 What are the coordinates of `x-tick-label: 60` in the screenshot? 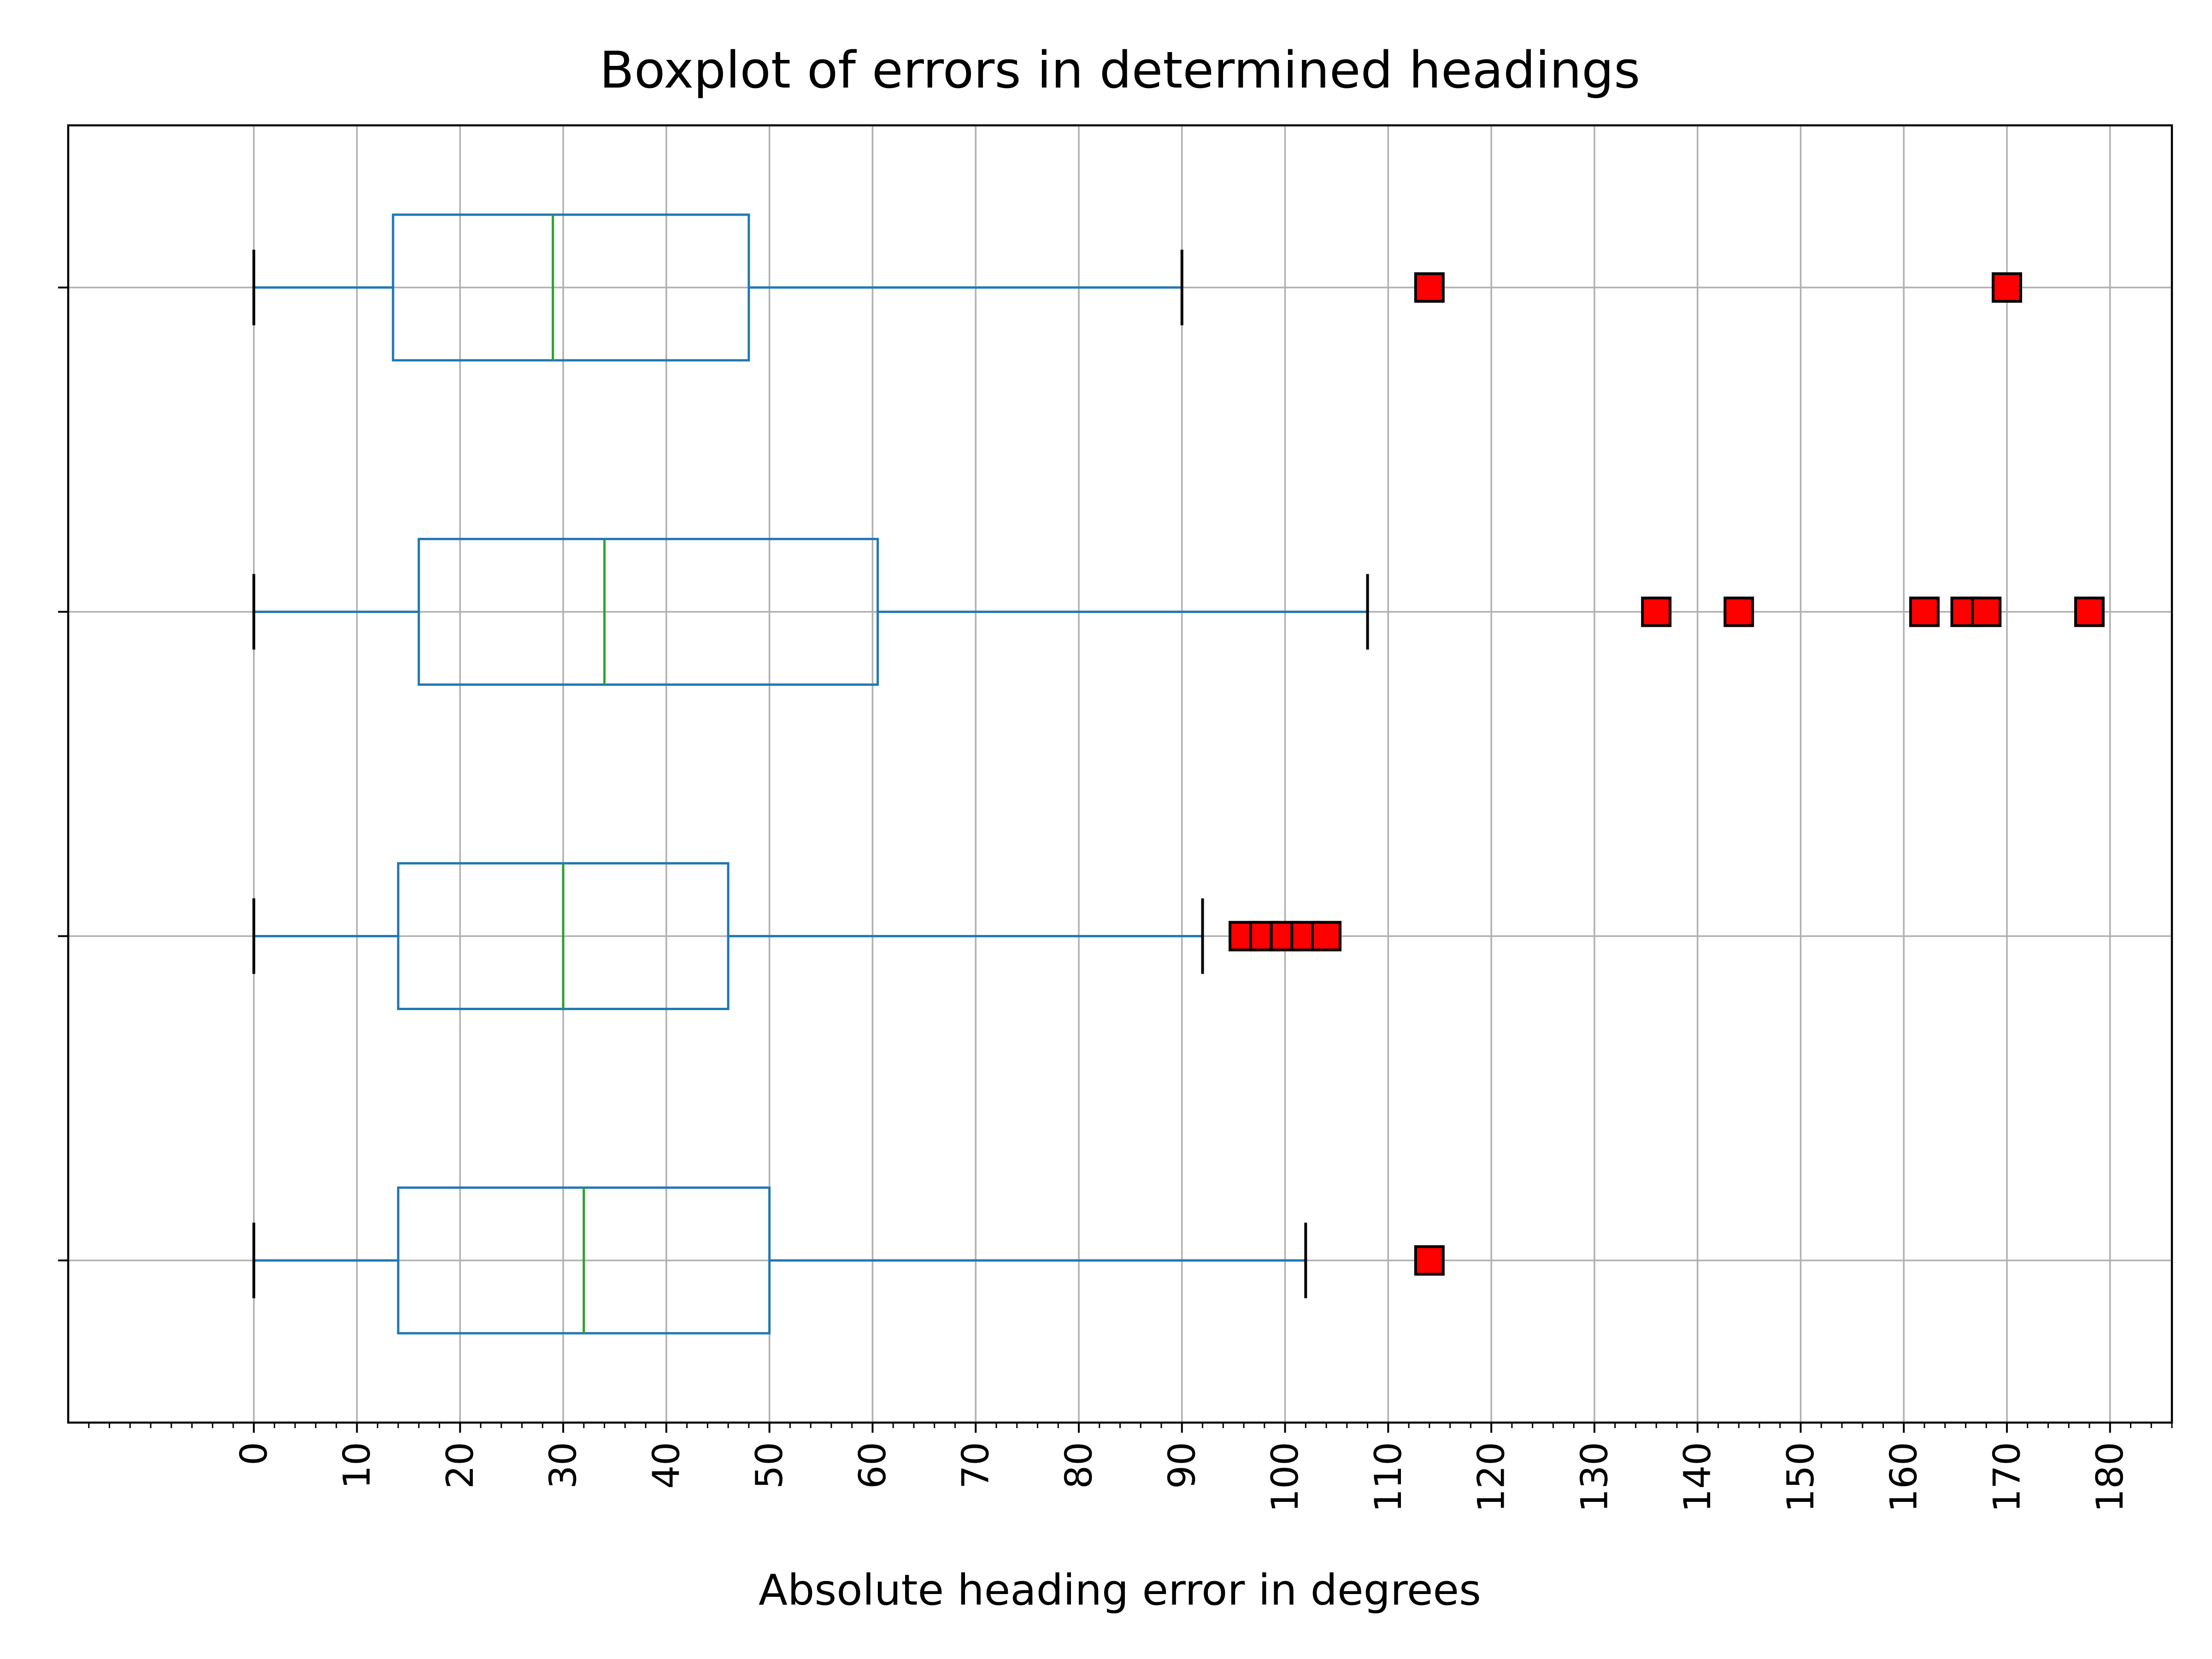 It's located at (872, 1465).